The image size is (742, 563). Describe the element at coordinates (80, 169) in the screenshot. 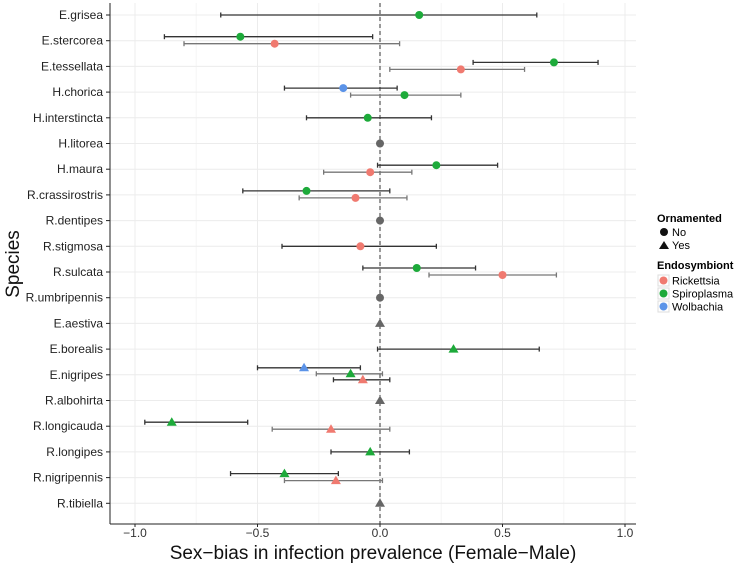

I see `y-tick-label: H.maura` at that location.